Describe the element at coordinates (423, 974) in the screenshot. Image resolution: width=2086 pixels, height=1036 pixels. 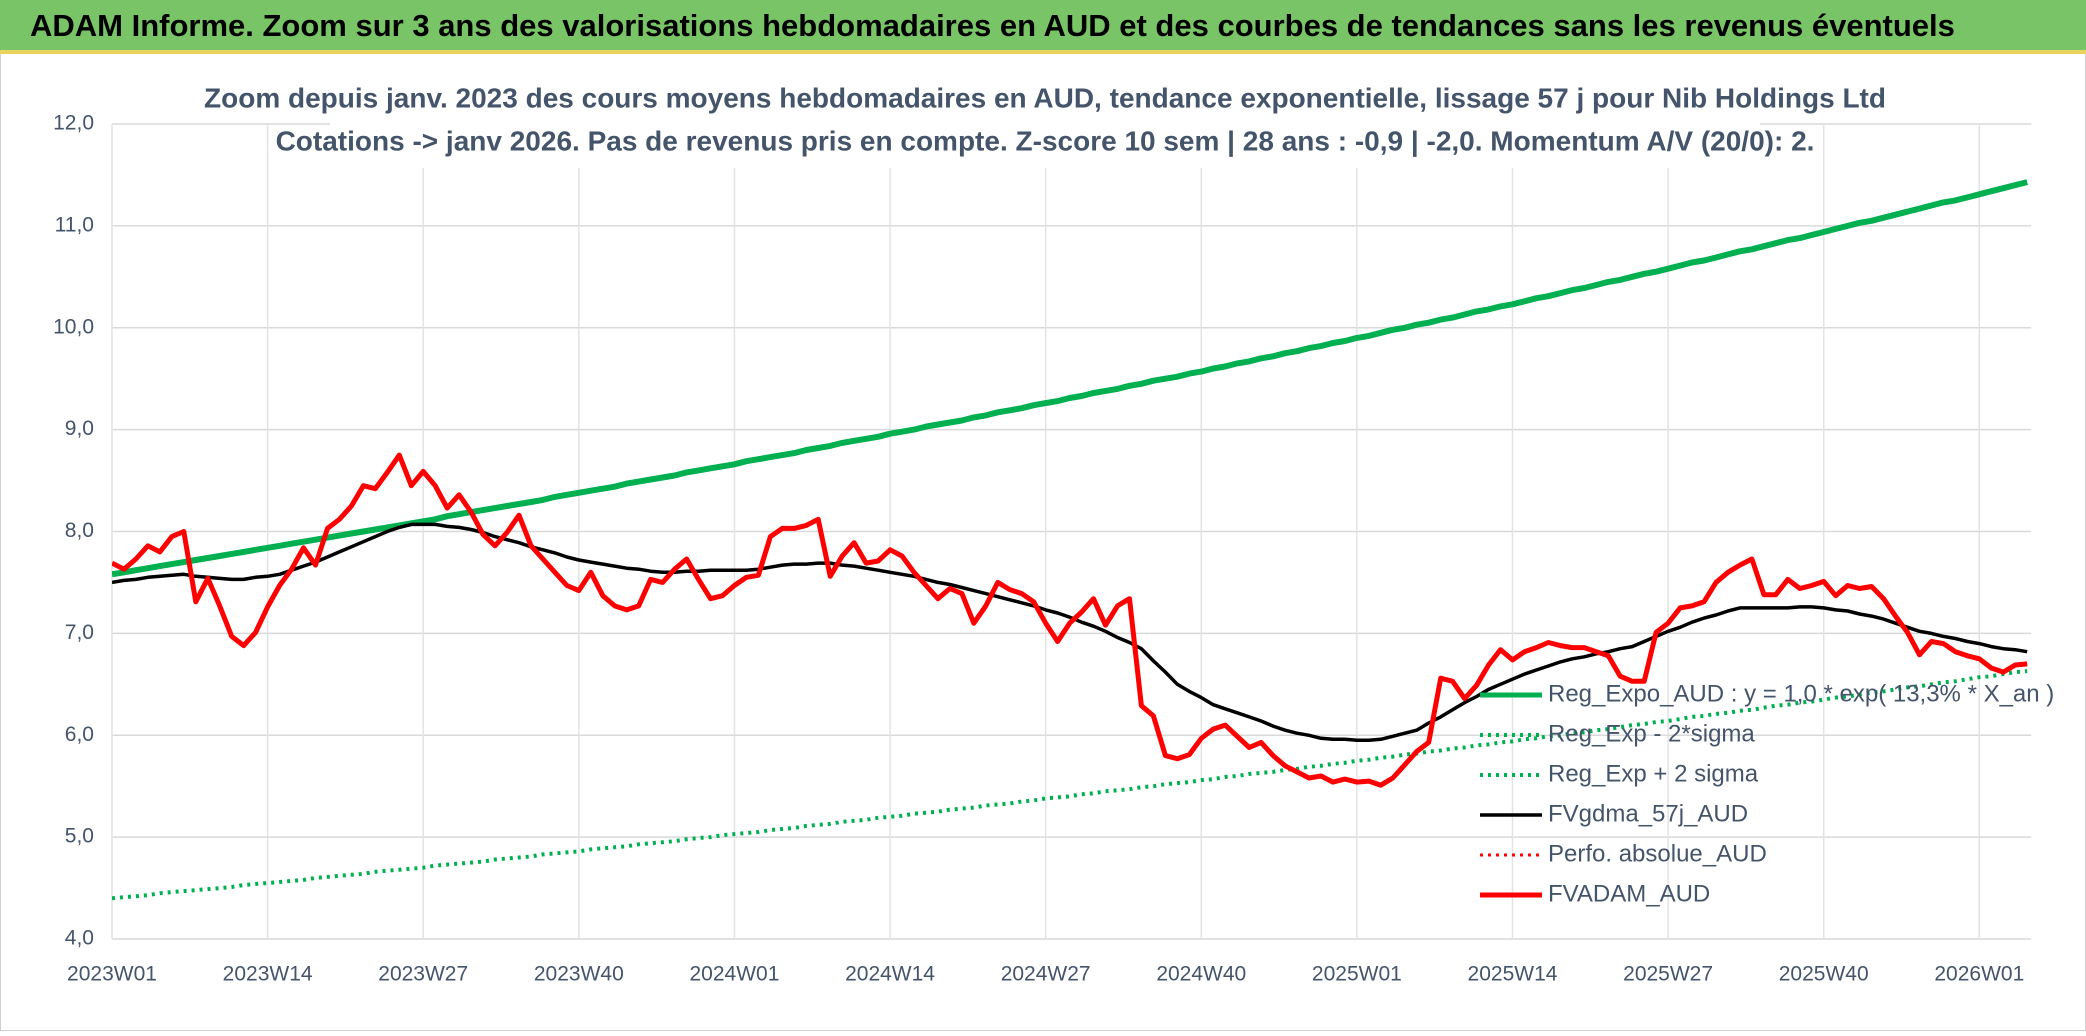
I see `x-tick-label: 2023W27` at that location.